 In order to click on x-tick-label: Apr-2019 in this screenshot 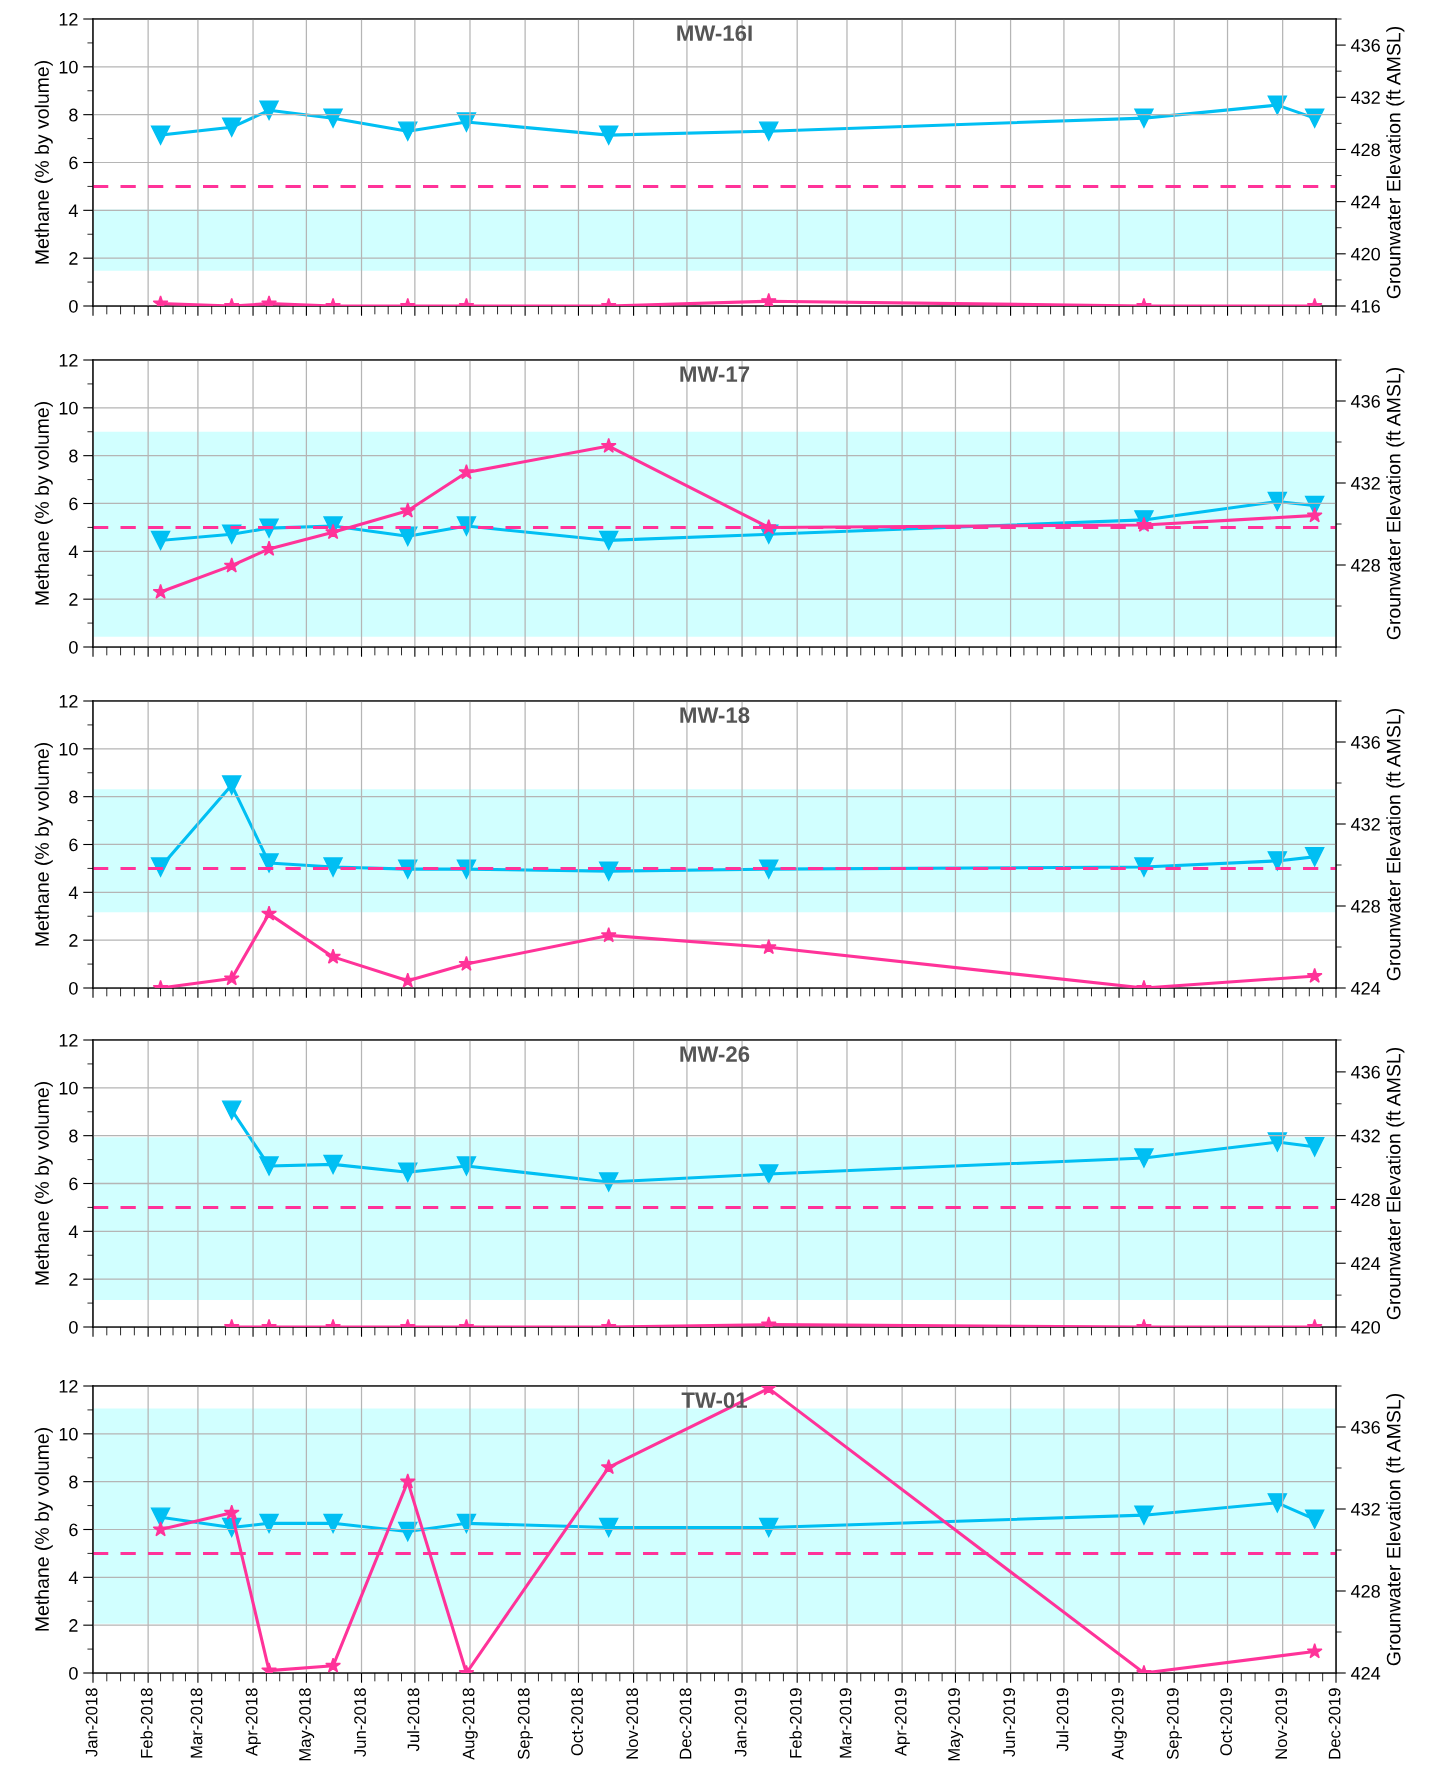, I will do `click(902, 1722)`.